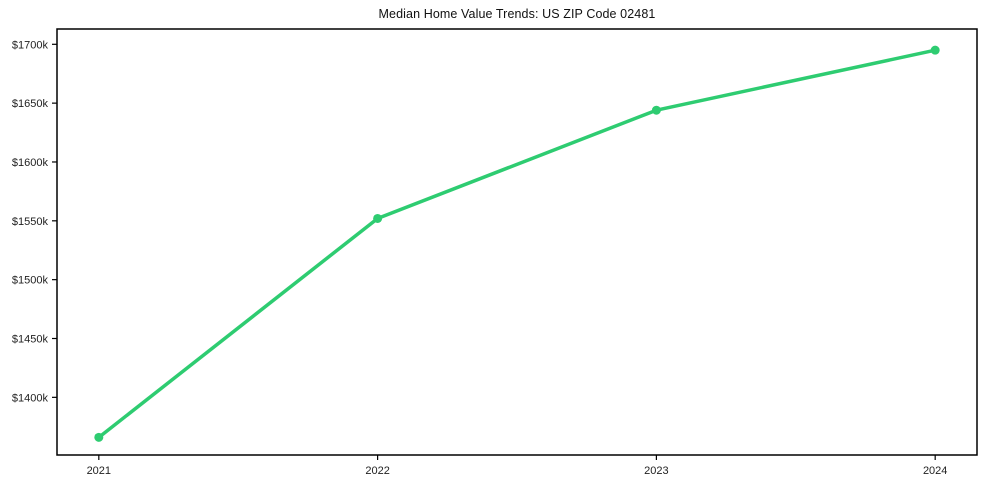 The height and width of the screenshot is (490, 990). I want to click on y-tick-label: $1700k, so click(30, 45).